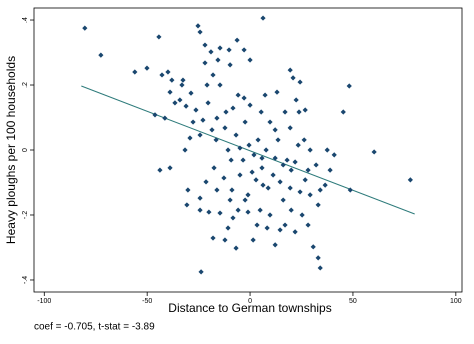  What do you see at coordinates (249, 308) in the screenshot?
I see `x-axis-title: Distance to German townships` at bounding box center [249, 308].